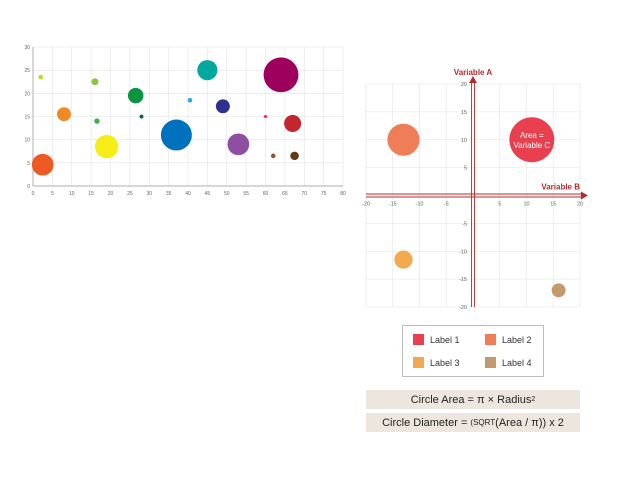  I want to click on x-tick-label: 40, so click(188, 194).